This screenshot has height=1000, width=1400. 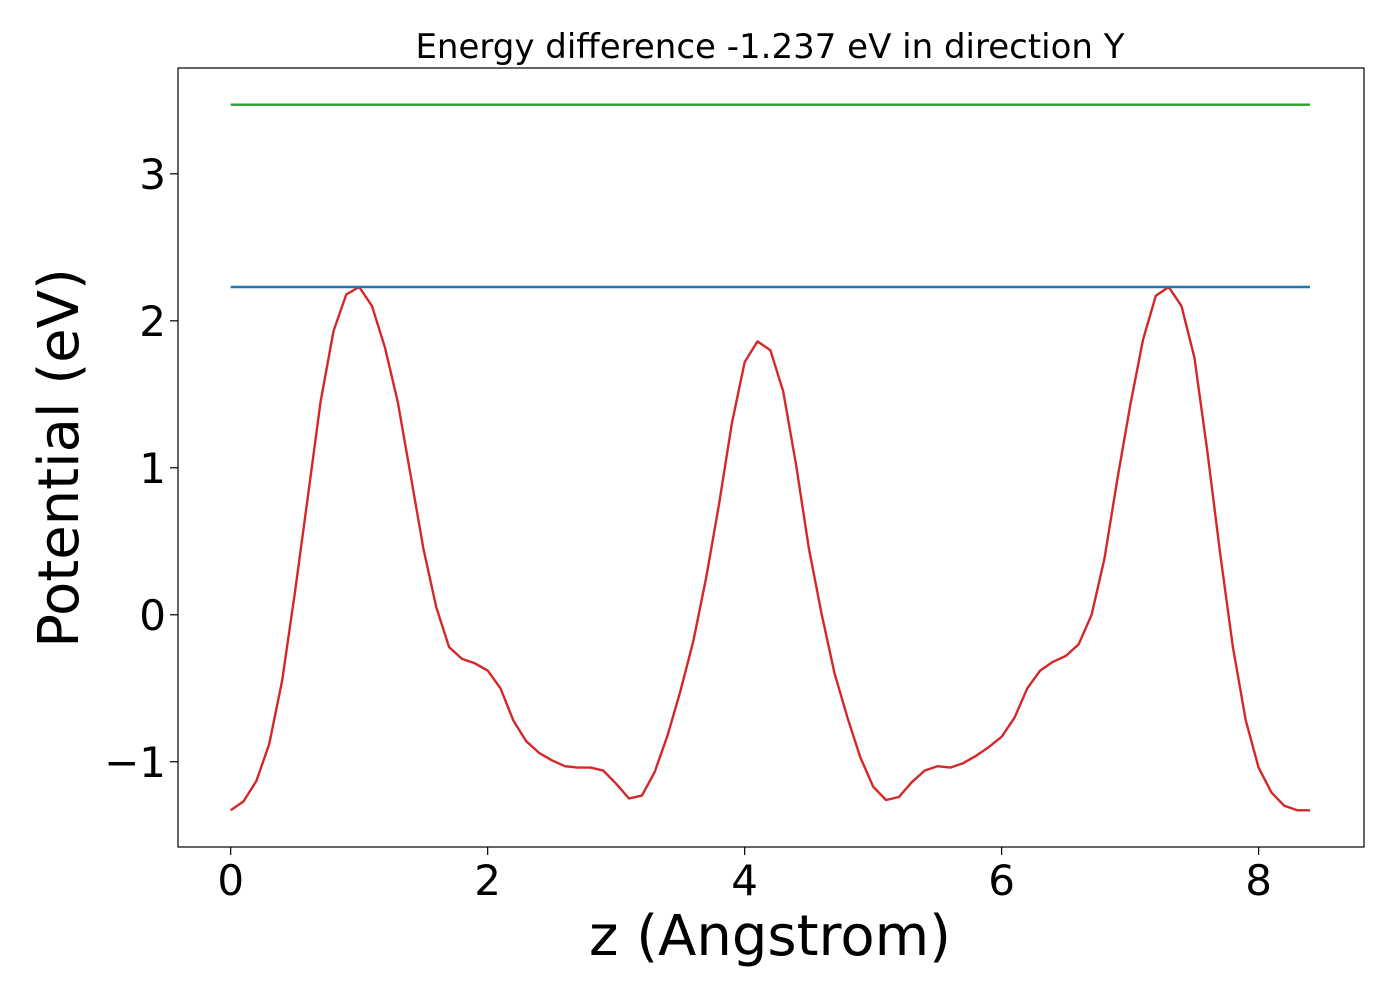 I want to click on y-axis-label: Potential (eV), so click(x=59, y=458).